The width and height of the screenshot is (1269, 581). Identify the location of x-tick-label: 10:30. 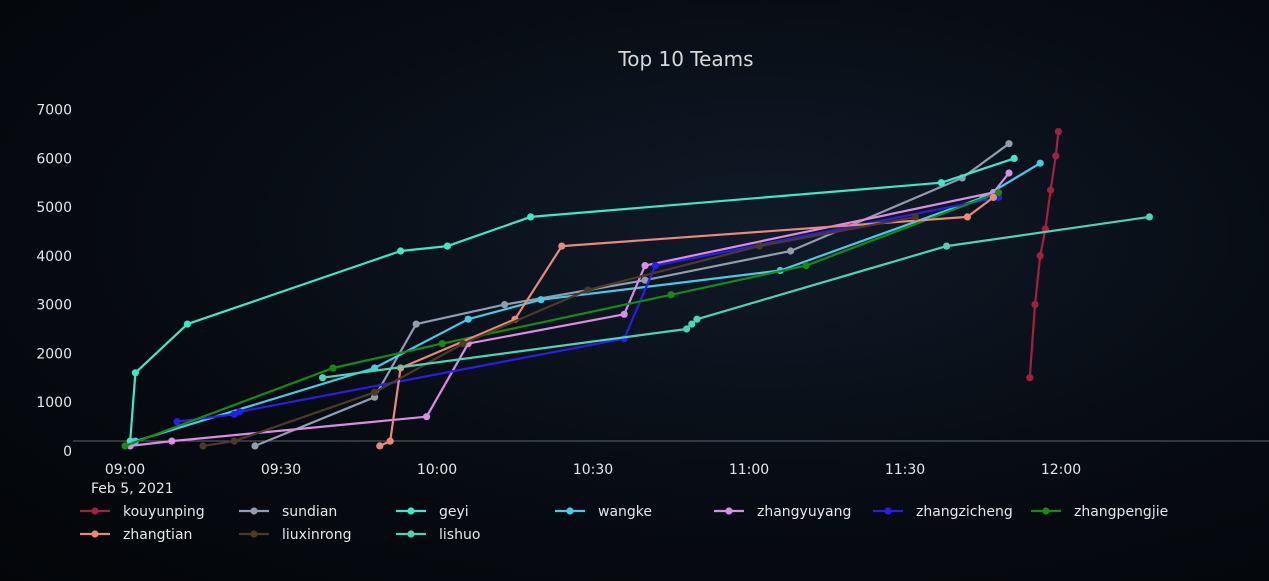
(593, 470).